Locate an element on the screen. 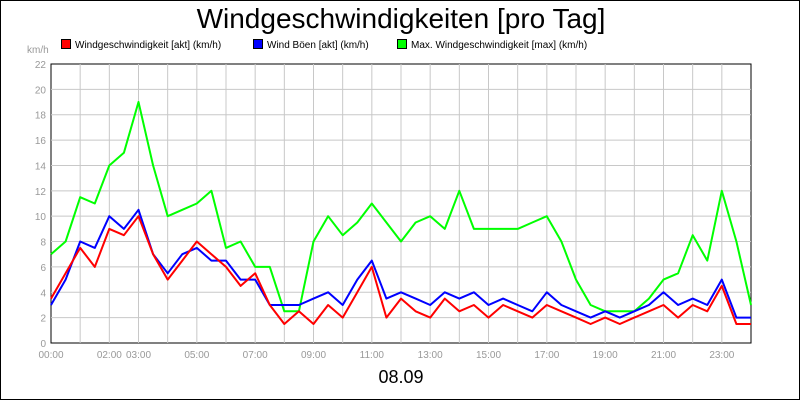 This screenshot has width=800, height=400. y-tick-label: 10 is located at coordinates (41, 217).